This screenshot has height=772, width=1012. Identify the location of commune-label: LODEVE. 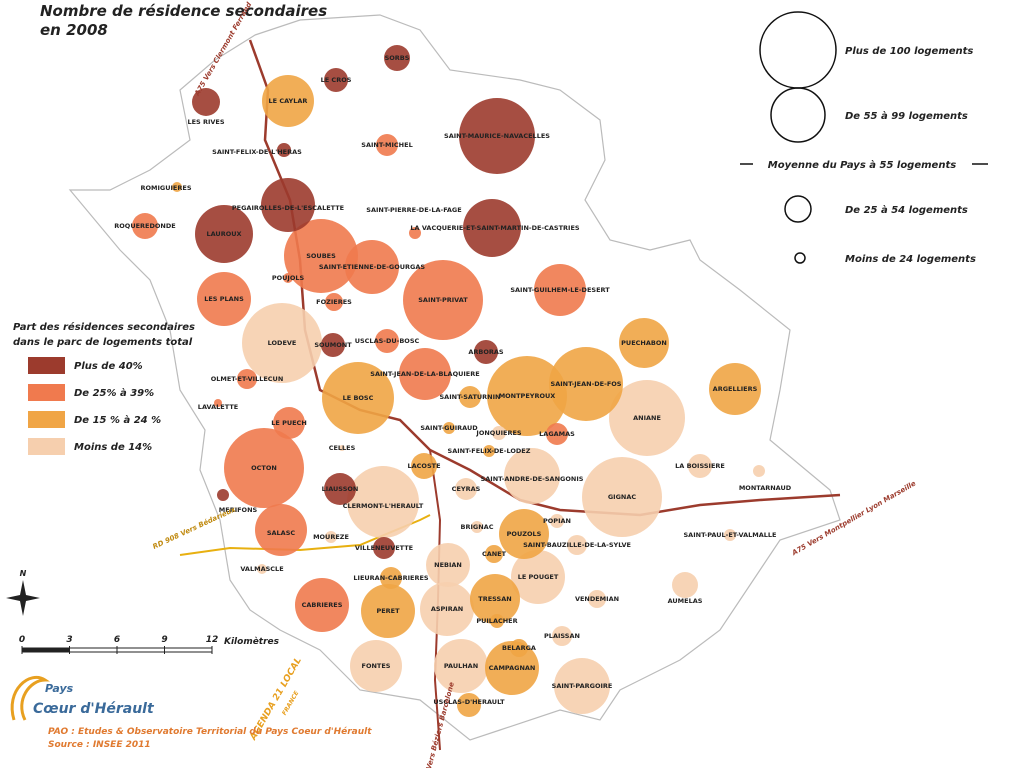
(282, 343).